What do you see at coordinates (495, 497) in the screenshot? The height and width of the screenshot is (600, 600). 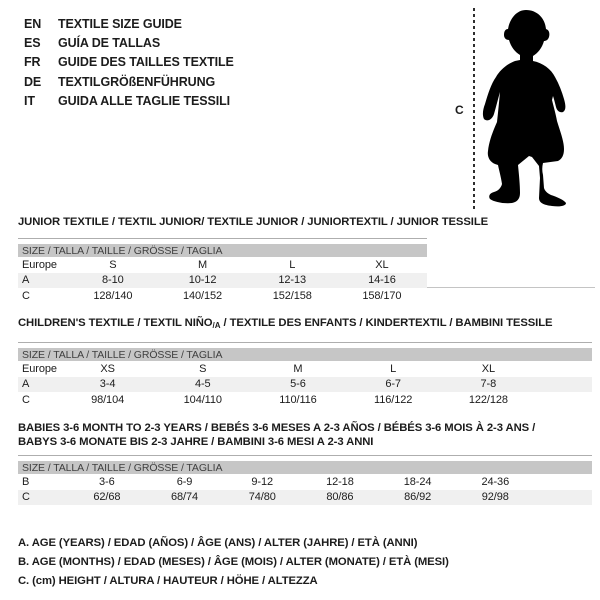 I see `height-cell: 92/98` at bounding box center [495, 497].